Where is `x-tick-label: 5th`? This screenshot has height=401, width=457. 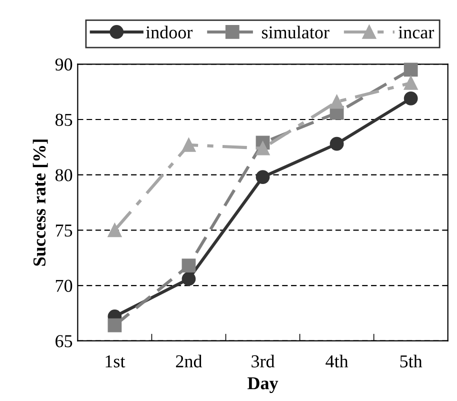
x-tick-label: 5th is located at coordinates (411, 361).